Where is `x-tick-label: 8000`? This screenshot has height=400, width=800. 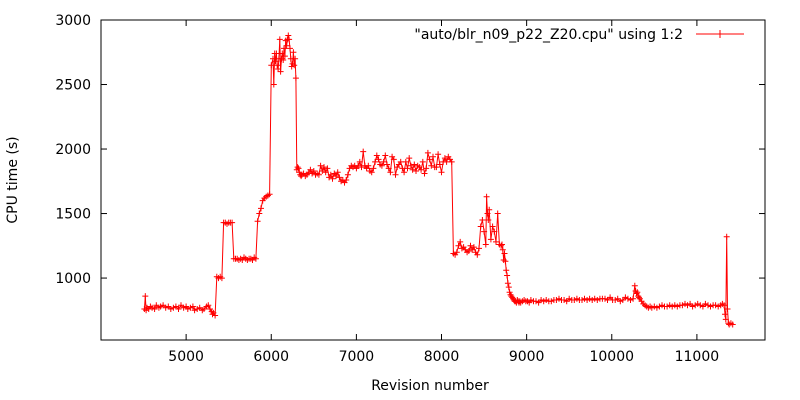 x-tick-label: 8000 is located at coordinates (442, 357).